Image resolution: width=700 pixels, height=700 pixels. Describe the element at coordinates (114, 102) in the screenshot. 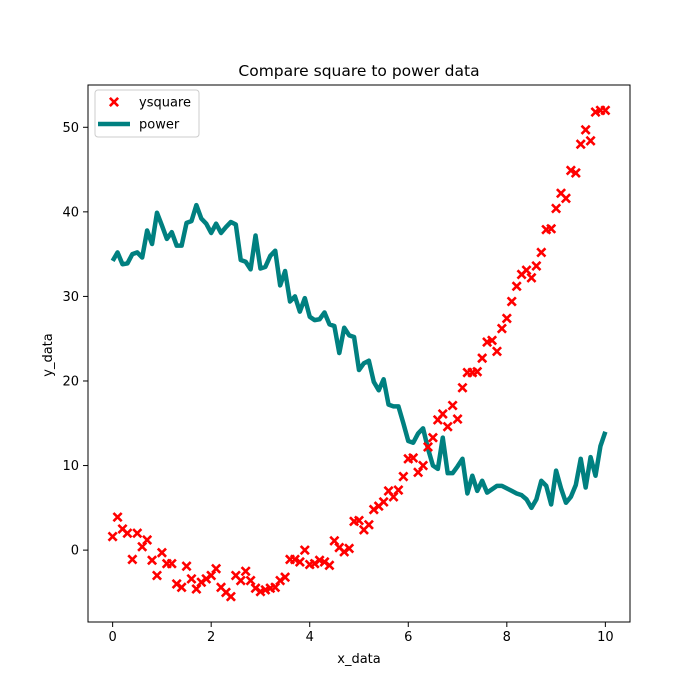

I see `legend-marker` at that location.